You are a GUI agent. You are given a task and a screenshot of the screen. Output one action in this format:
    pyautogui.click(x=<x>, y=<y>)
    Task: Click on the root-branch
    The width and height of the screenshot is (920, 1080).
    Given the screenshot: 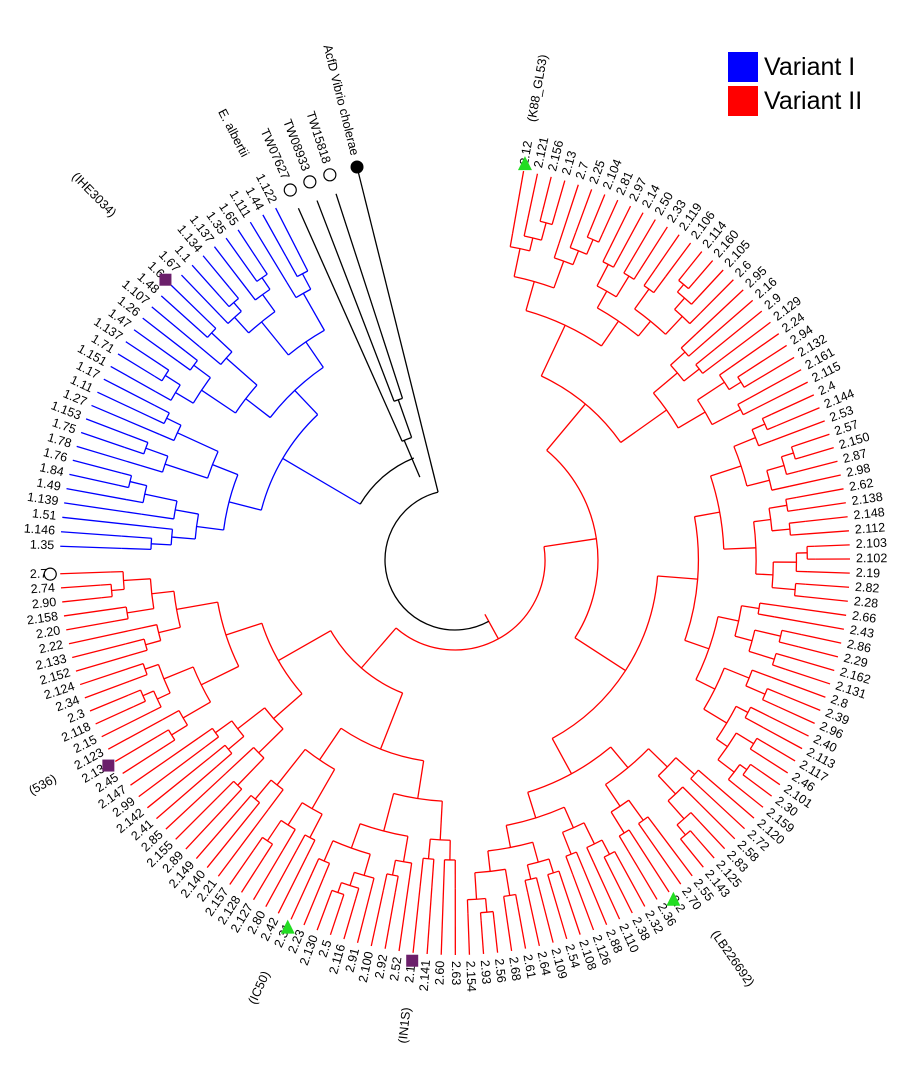 What is the action you would take?
    pyautogui.click(x=491, y=627)
    